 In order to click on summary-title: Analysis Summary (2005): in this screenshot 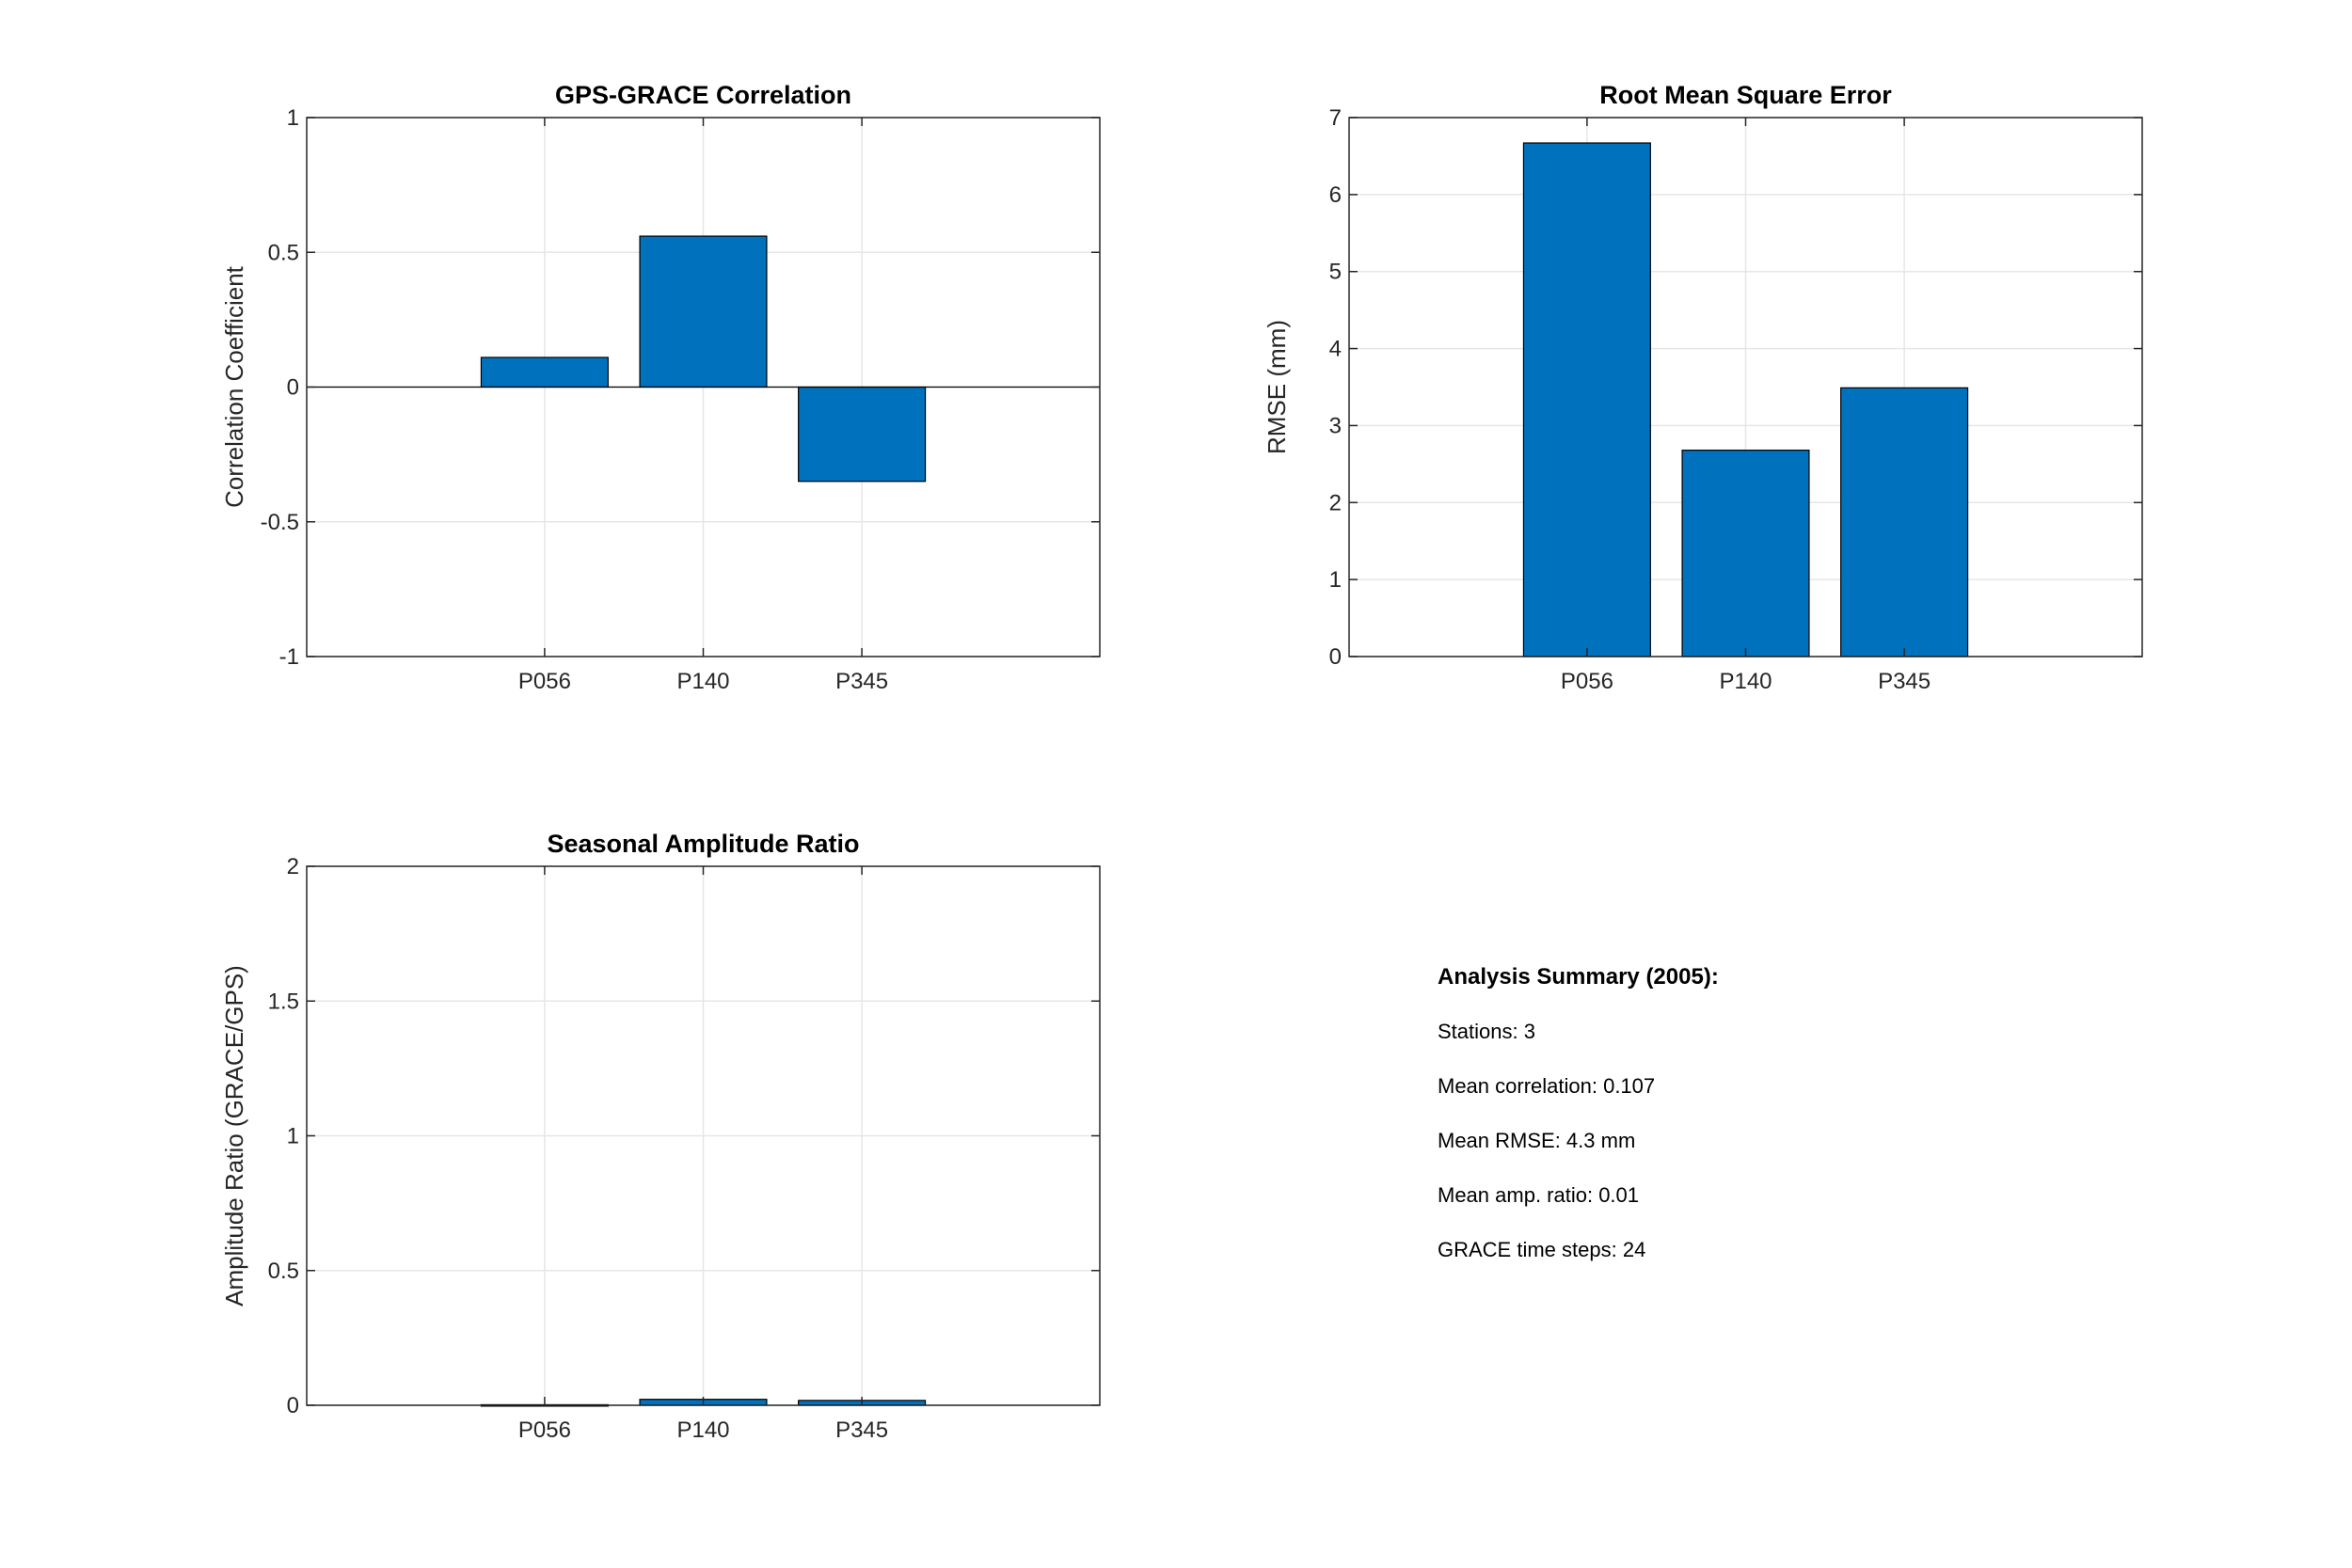, I will do `click(1578, 977)`.